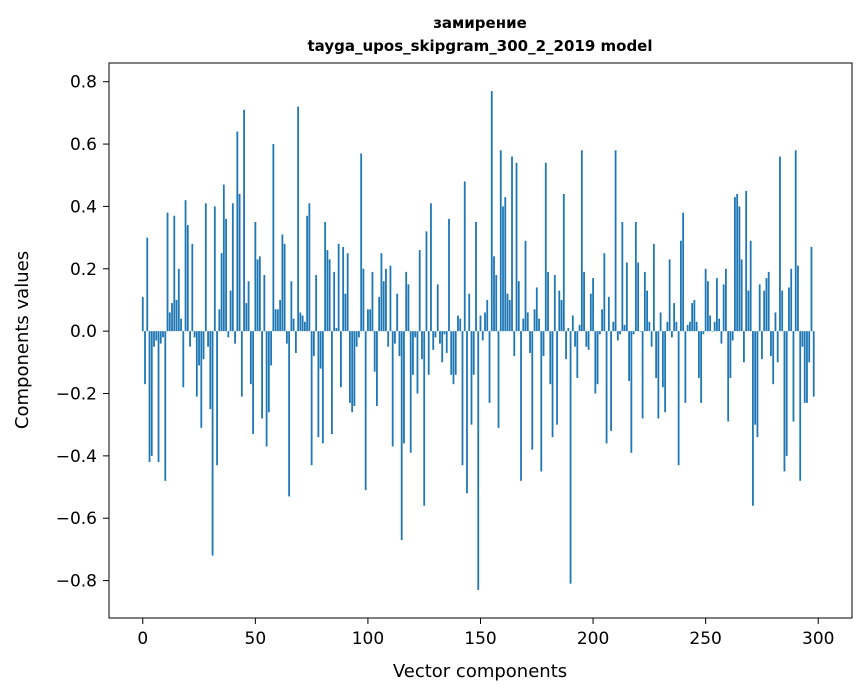  What do you see at coordinates (76, 457) in the screenshot?
I see `y-tick-label: −0.4` at bounding box center [76, 457].